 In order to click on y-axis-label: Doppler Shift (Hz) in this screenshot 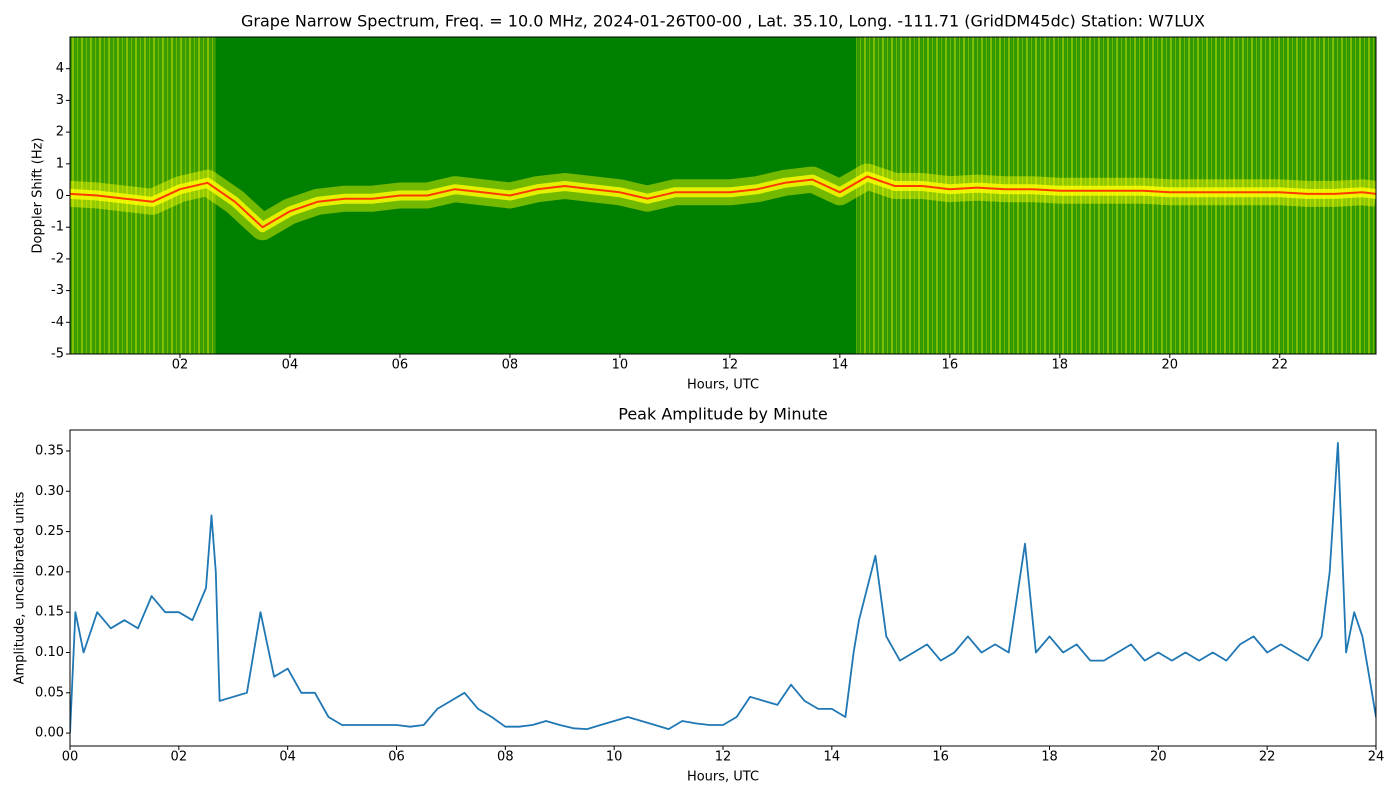, I will do `click(38, 196)`.